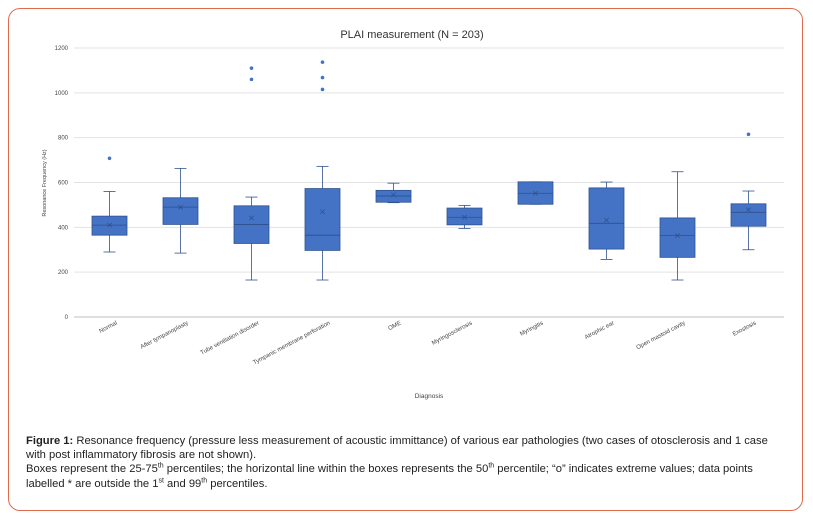  What do you see at coordinates (165, 335) in the screenshot?
I see `x-tick-label: After tympanoplasty` at bounding box center [165, 335].